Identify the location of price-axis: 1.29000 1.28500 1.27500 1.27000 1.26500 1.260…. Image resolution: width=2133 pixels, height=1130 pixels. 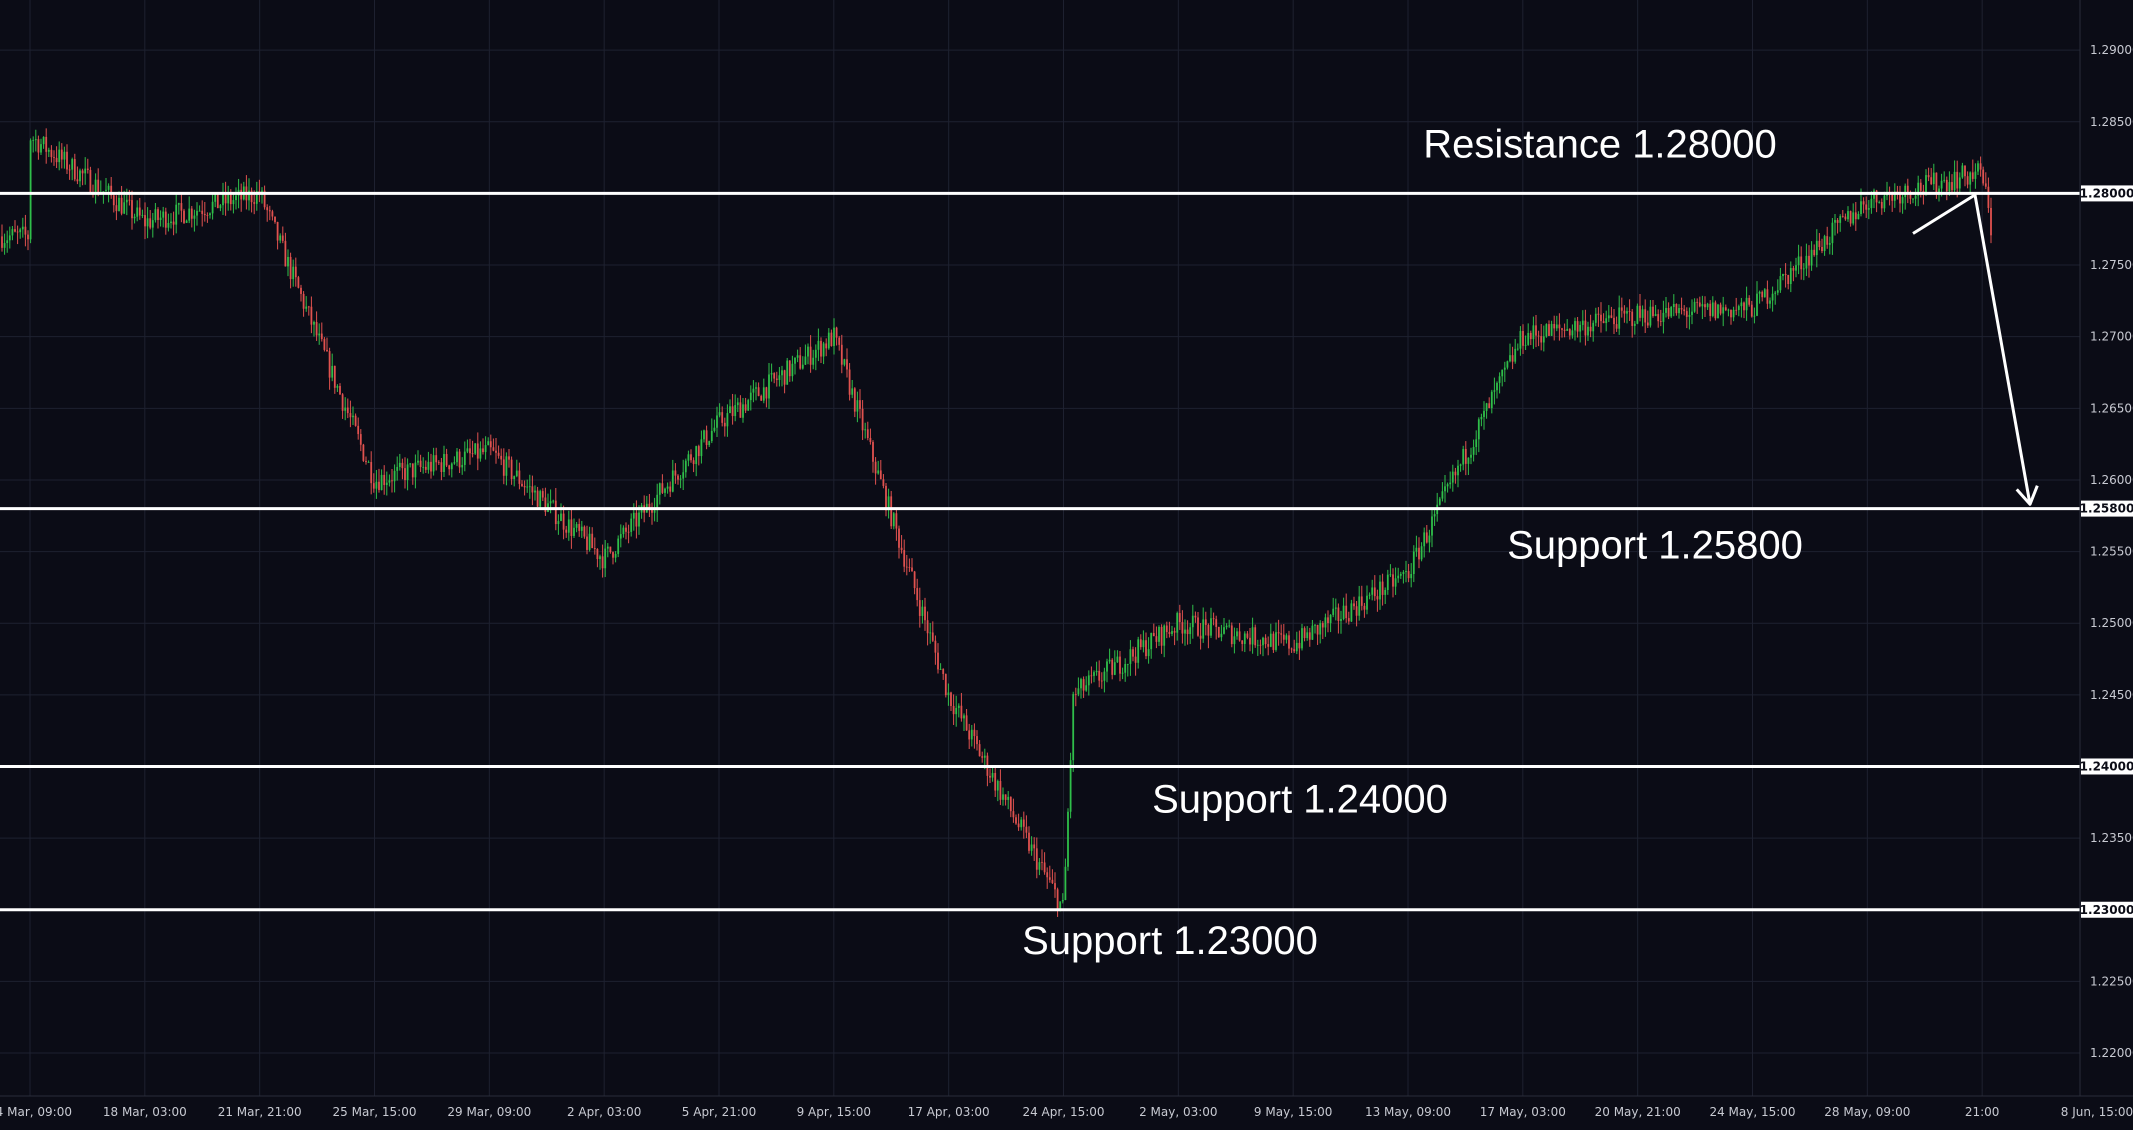
(2106, 548).